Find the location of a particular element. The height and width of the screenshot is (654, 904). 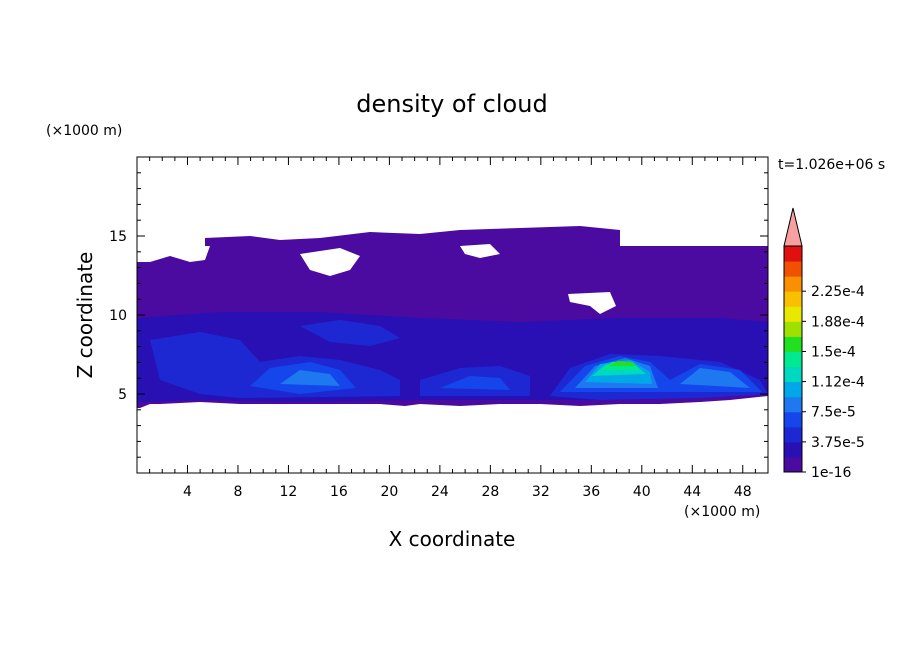

y-axis-label: Z coordinate is located at coordinates (85, 315).